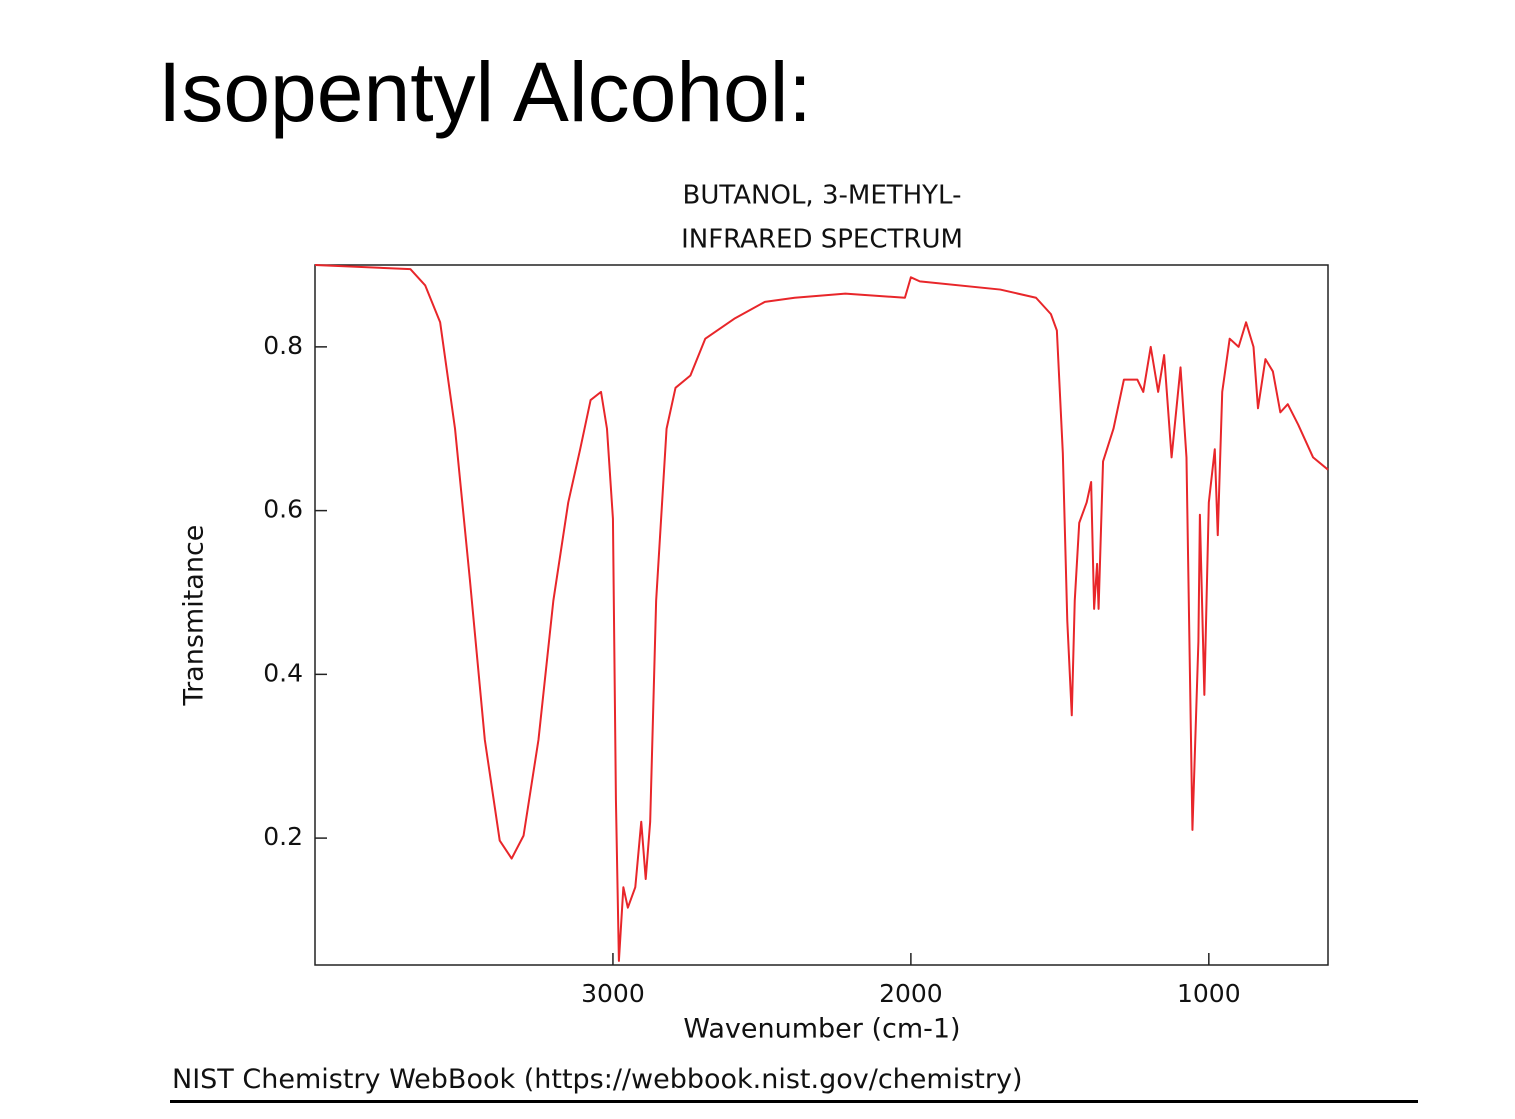  Describe the element at coordinates (283, 836) in the screenshot. I see `y-tick-label: 0.2` at that location.